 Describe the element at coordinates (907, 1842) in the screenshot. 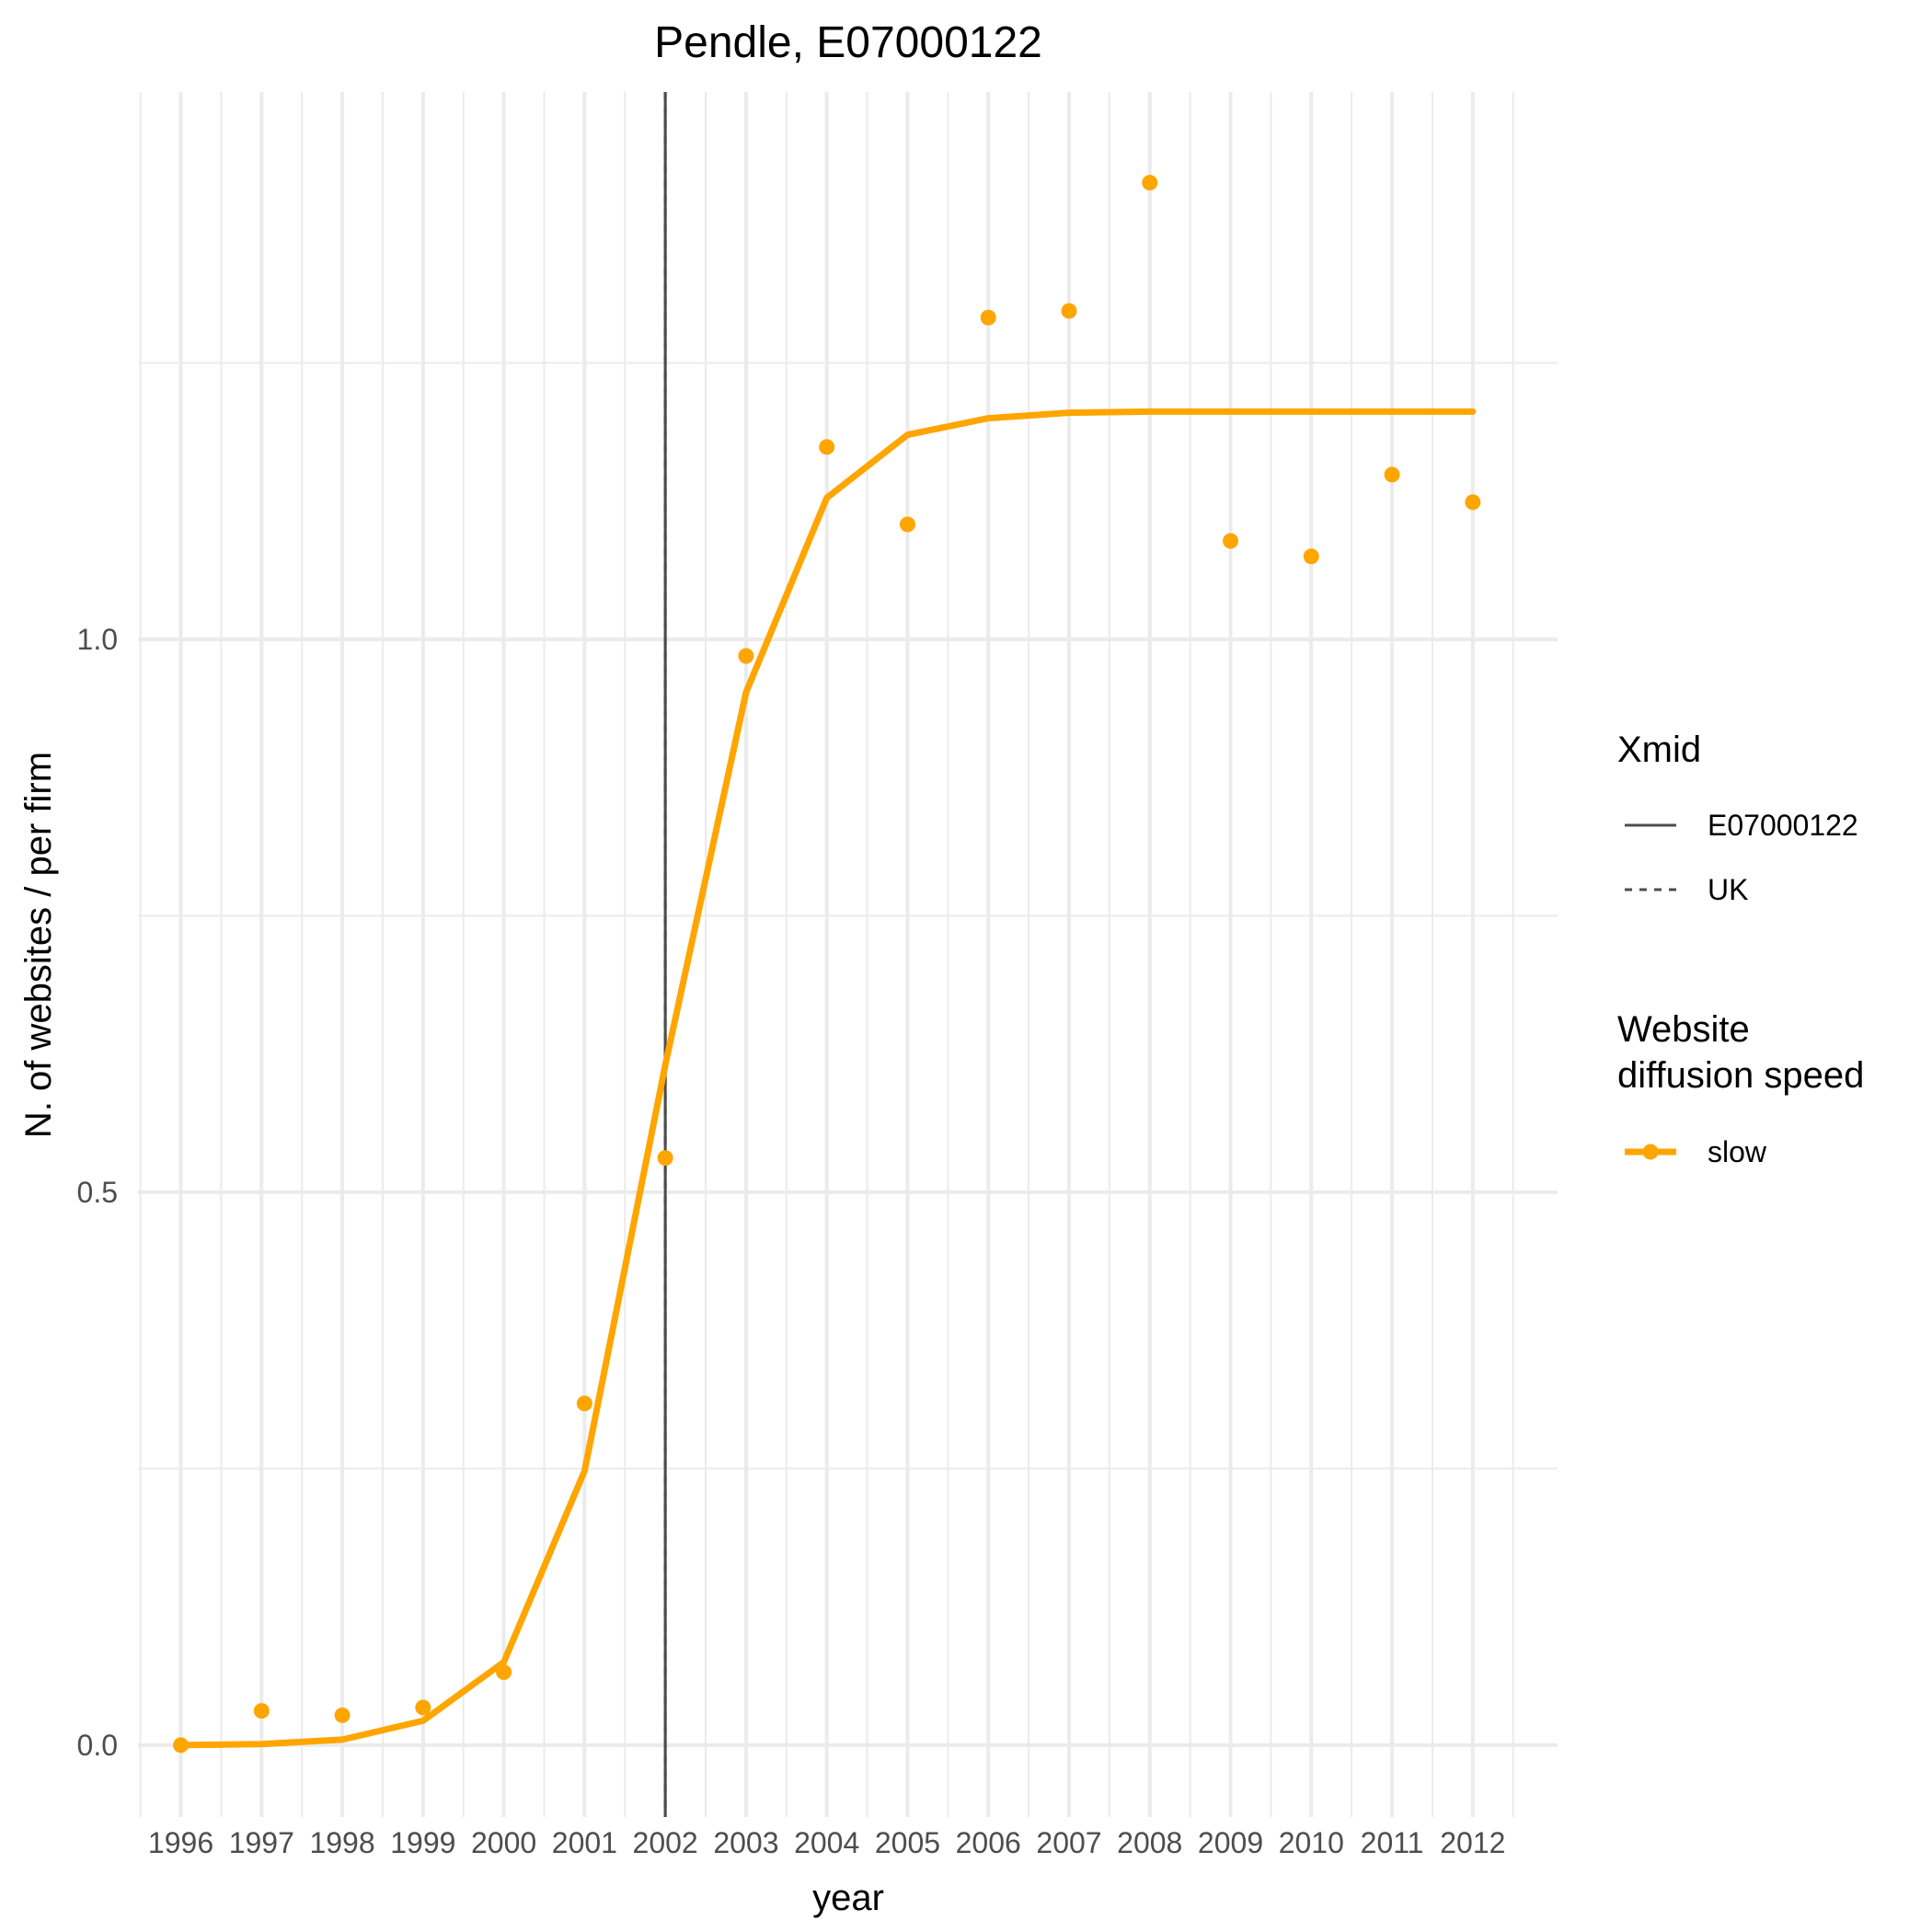

I see `x-tick-label: 2005` at that location.